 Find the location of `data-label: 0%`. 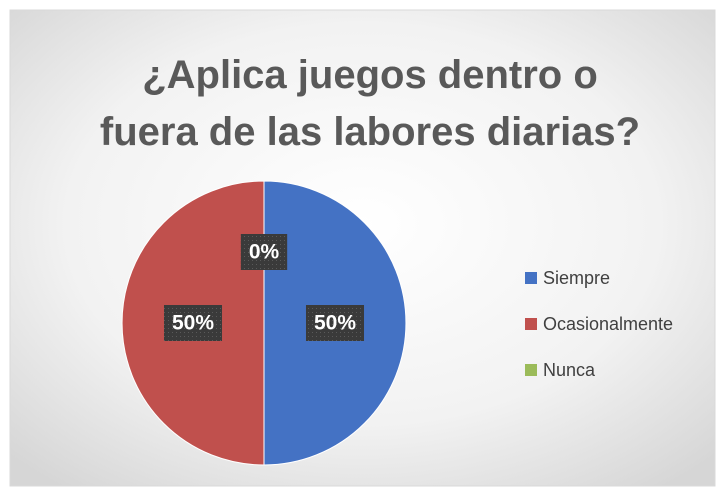

data-label: 0% is located at coordinates (264, 252).